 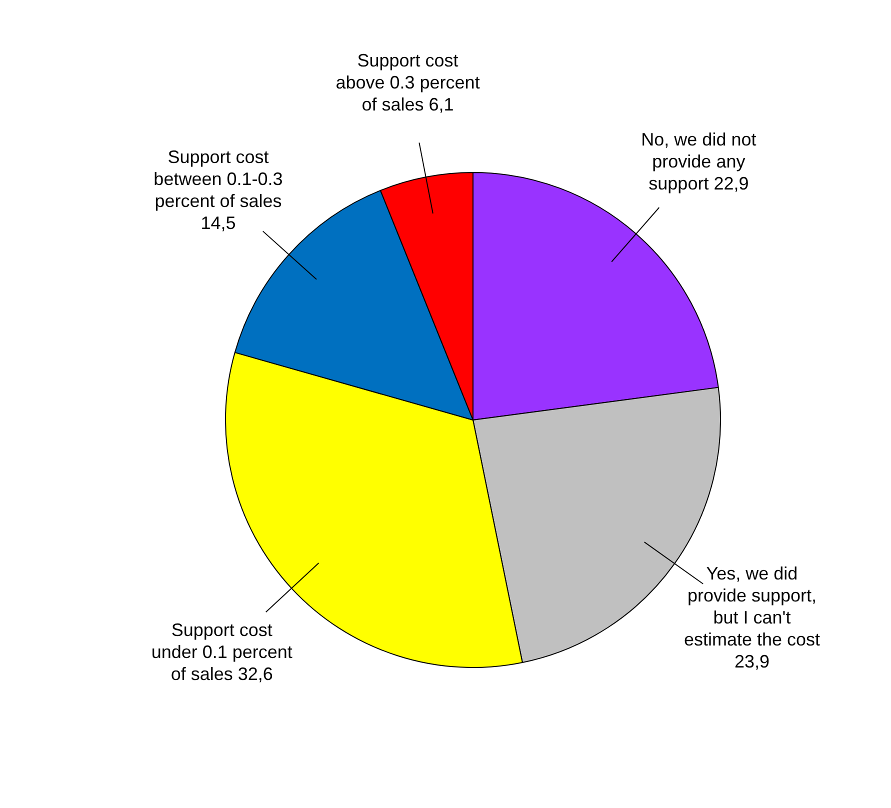 What do you see at coordinates (752, 607) in the screenshot?
I see `slice-label: Yes, we did provide support, but I can't estimate the cost` at bounding box center [752, 607].